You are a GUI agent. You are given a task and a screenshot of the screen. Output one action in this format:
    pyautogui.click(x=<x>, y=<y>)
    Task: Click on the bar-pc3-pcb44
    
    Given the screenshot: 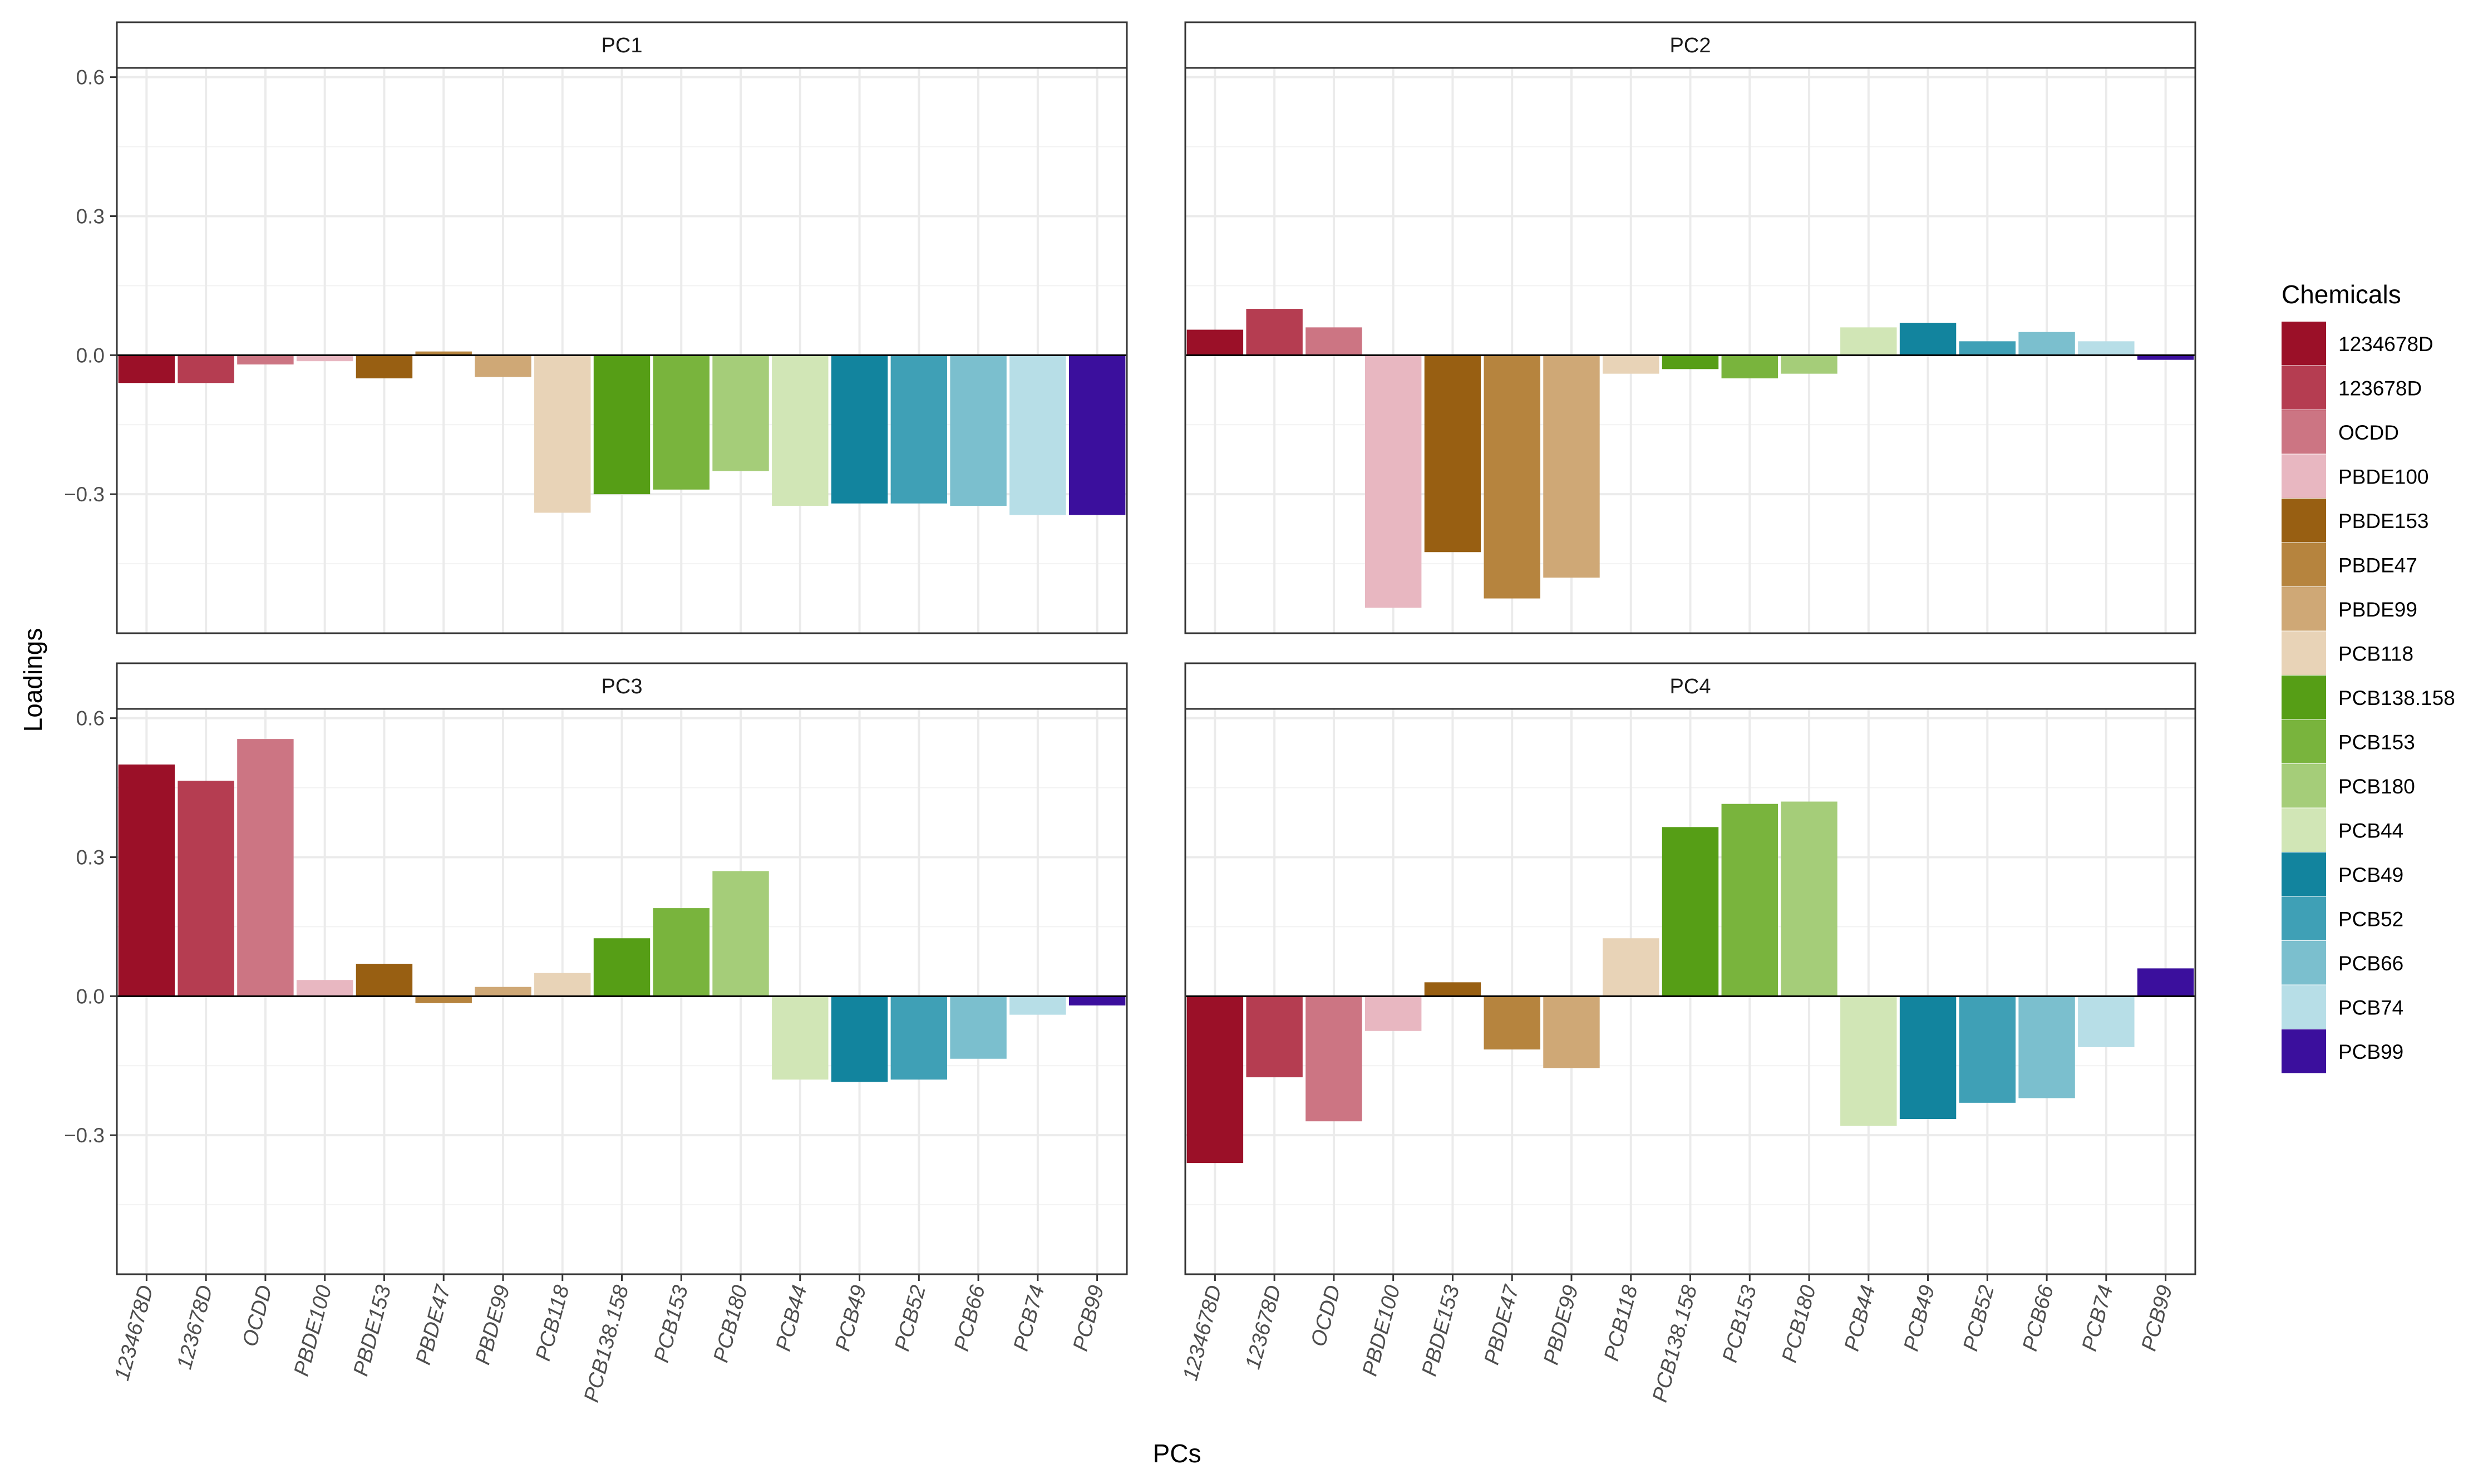 What is the action you would take?
    pyautogui.click(x=800, y=1038)
    